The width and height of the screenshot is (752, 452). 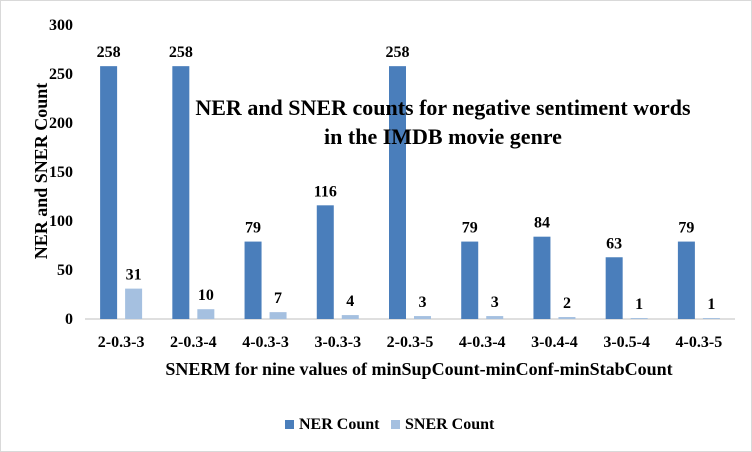 I want to click on sner-value-label-6: 2, so click(x=567, y=303).